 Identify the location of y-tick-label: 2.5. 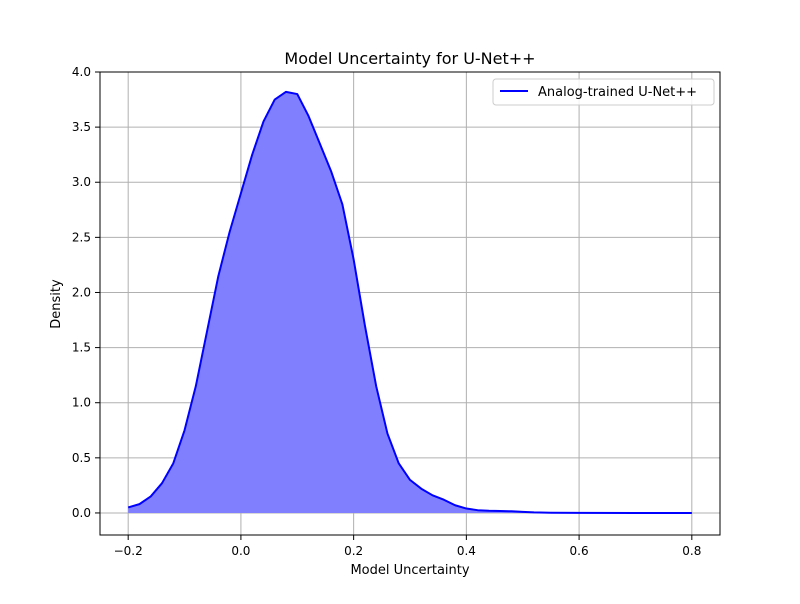
(81, 237).